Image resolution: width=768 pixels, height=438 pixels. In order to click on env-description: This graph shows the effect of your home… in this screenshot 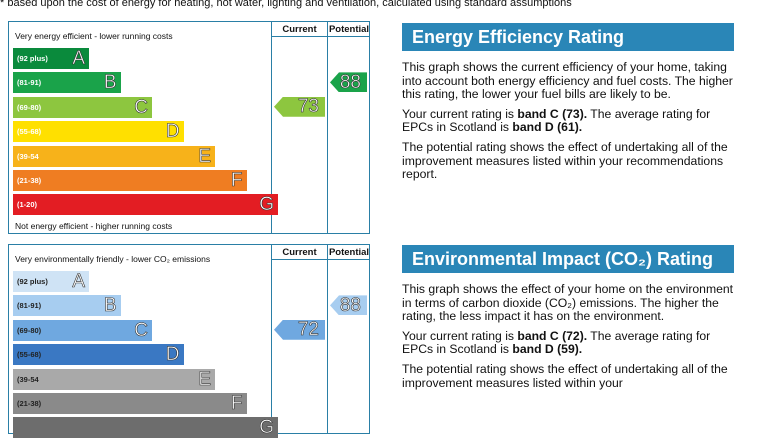, I will do `click(568, 303)`.